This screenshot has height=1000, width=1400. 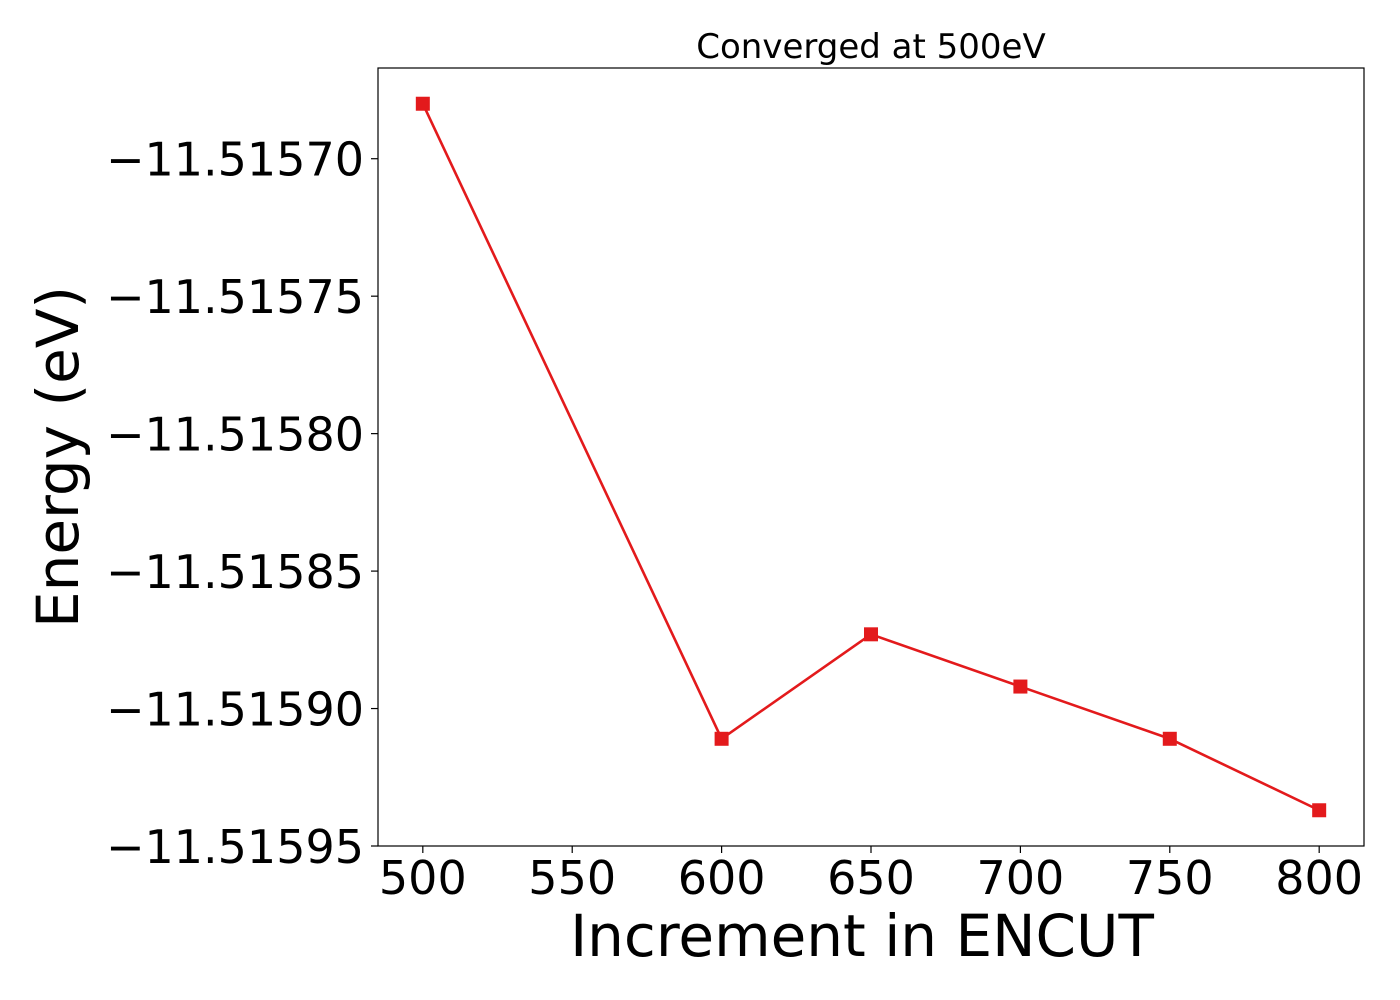 What do you see at coordinates (870, 47) in the screenshot?
I see `chart-title: Converged at 500eV` at bounding box center [870, 47].